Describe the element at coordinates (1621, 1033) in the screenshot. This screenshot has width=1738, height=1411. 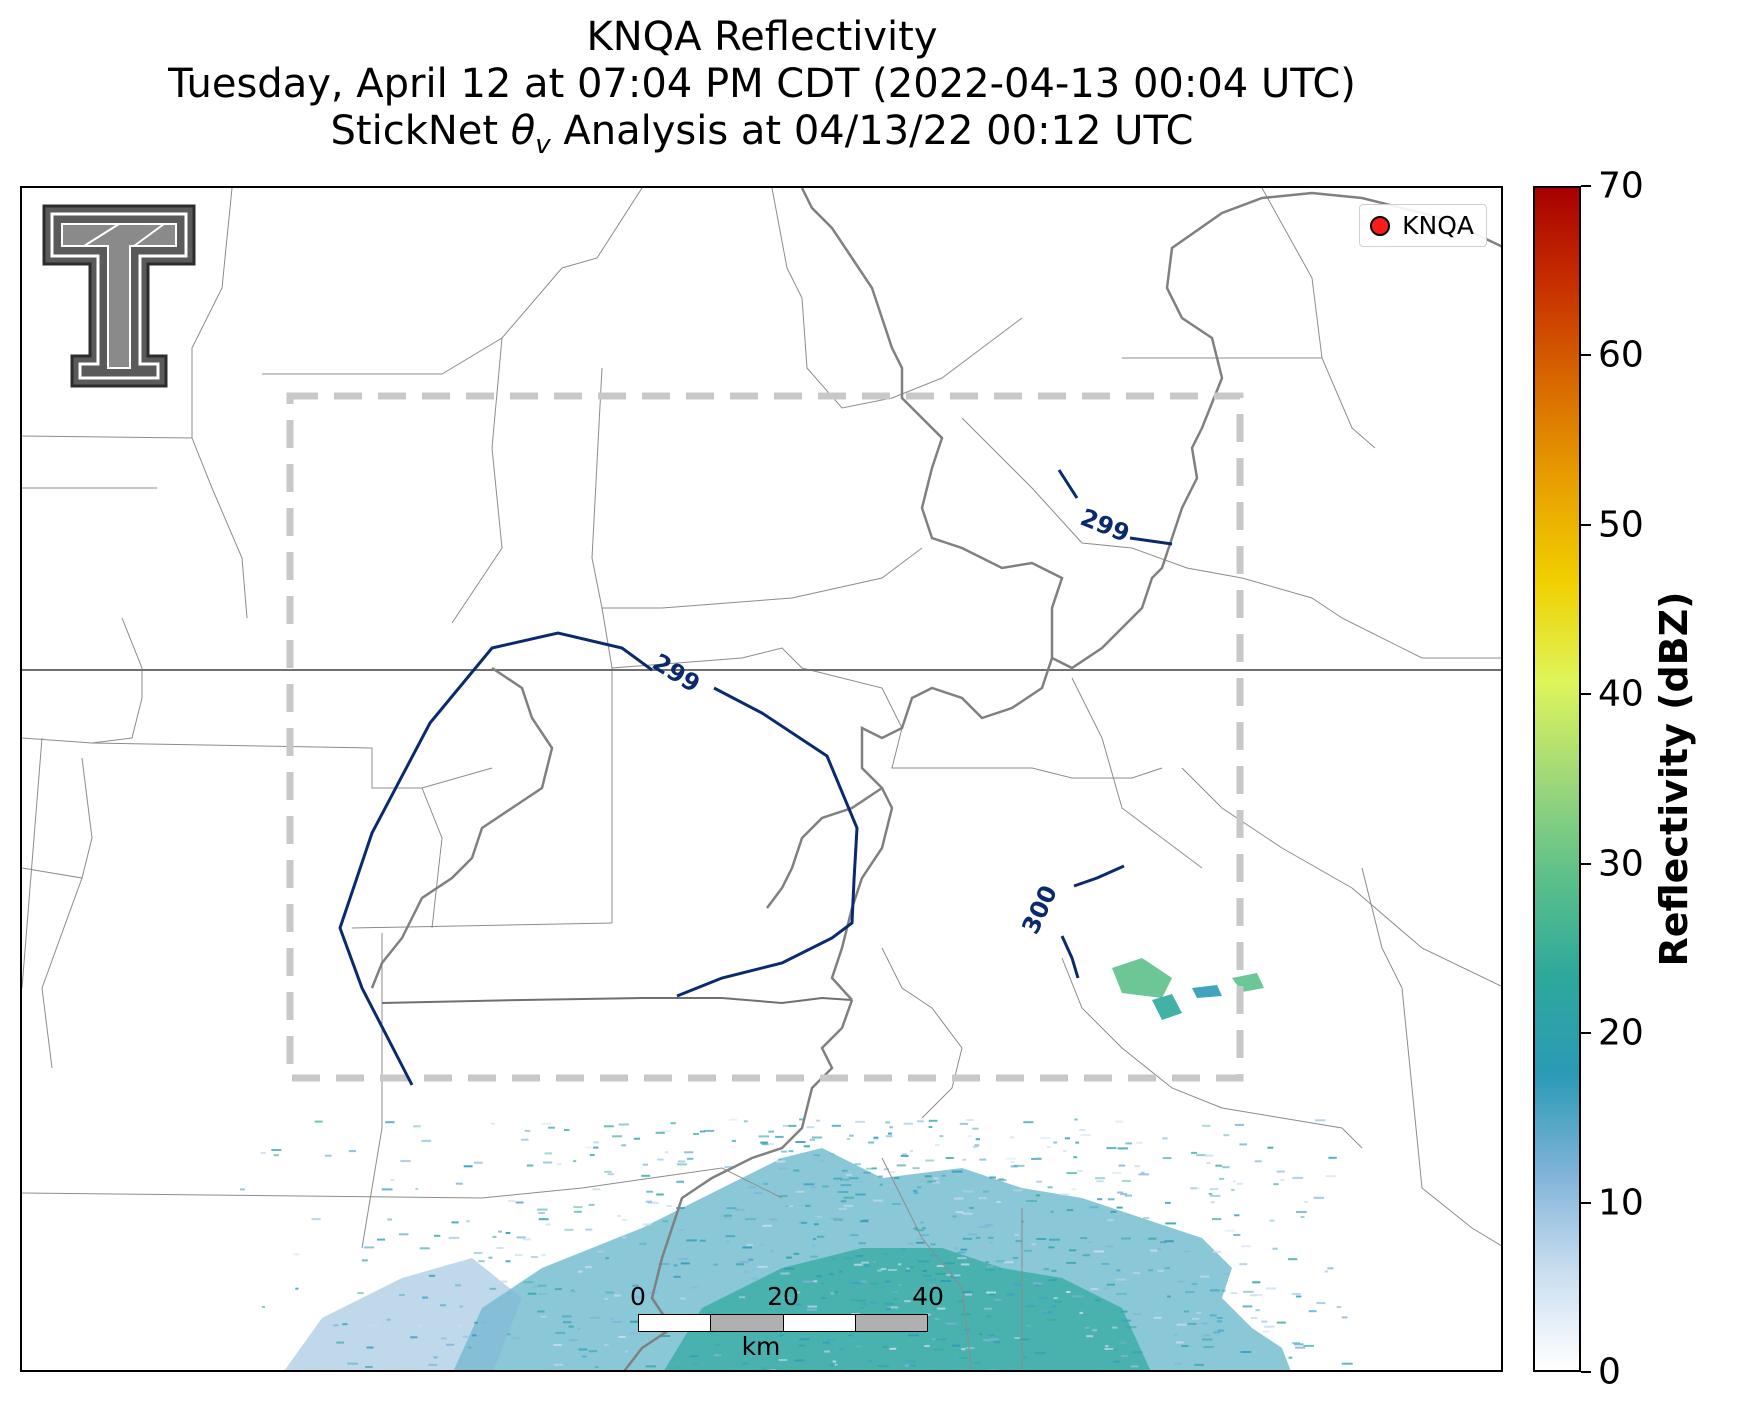
I see `colorbar-tick-label-20: 20` at that location.